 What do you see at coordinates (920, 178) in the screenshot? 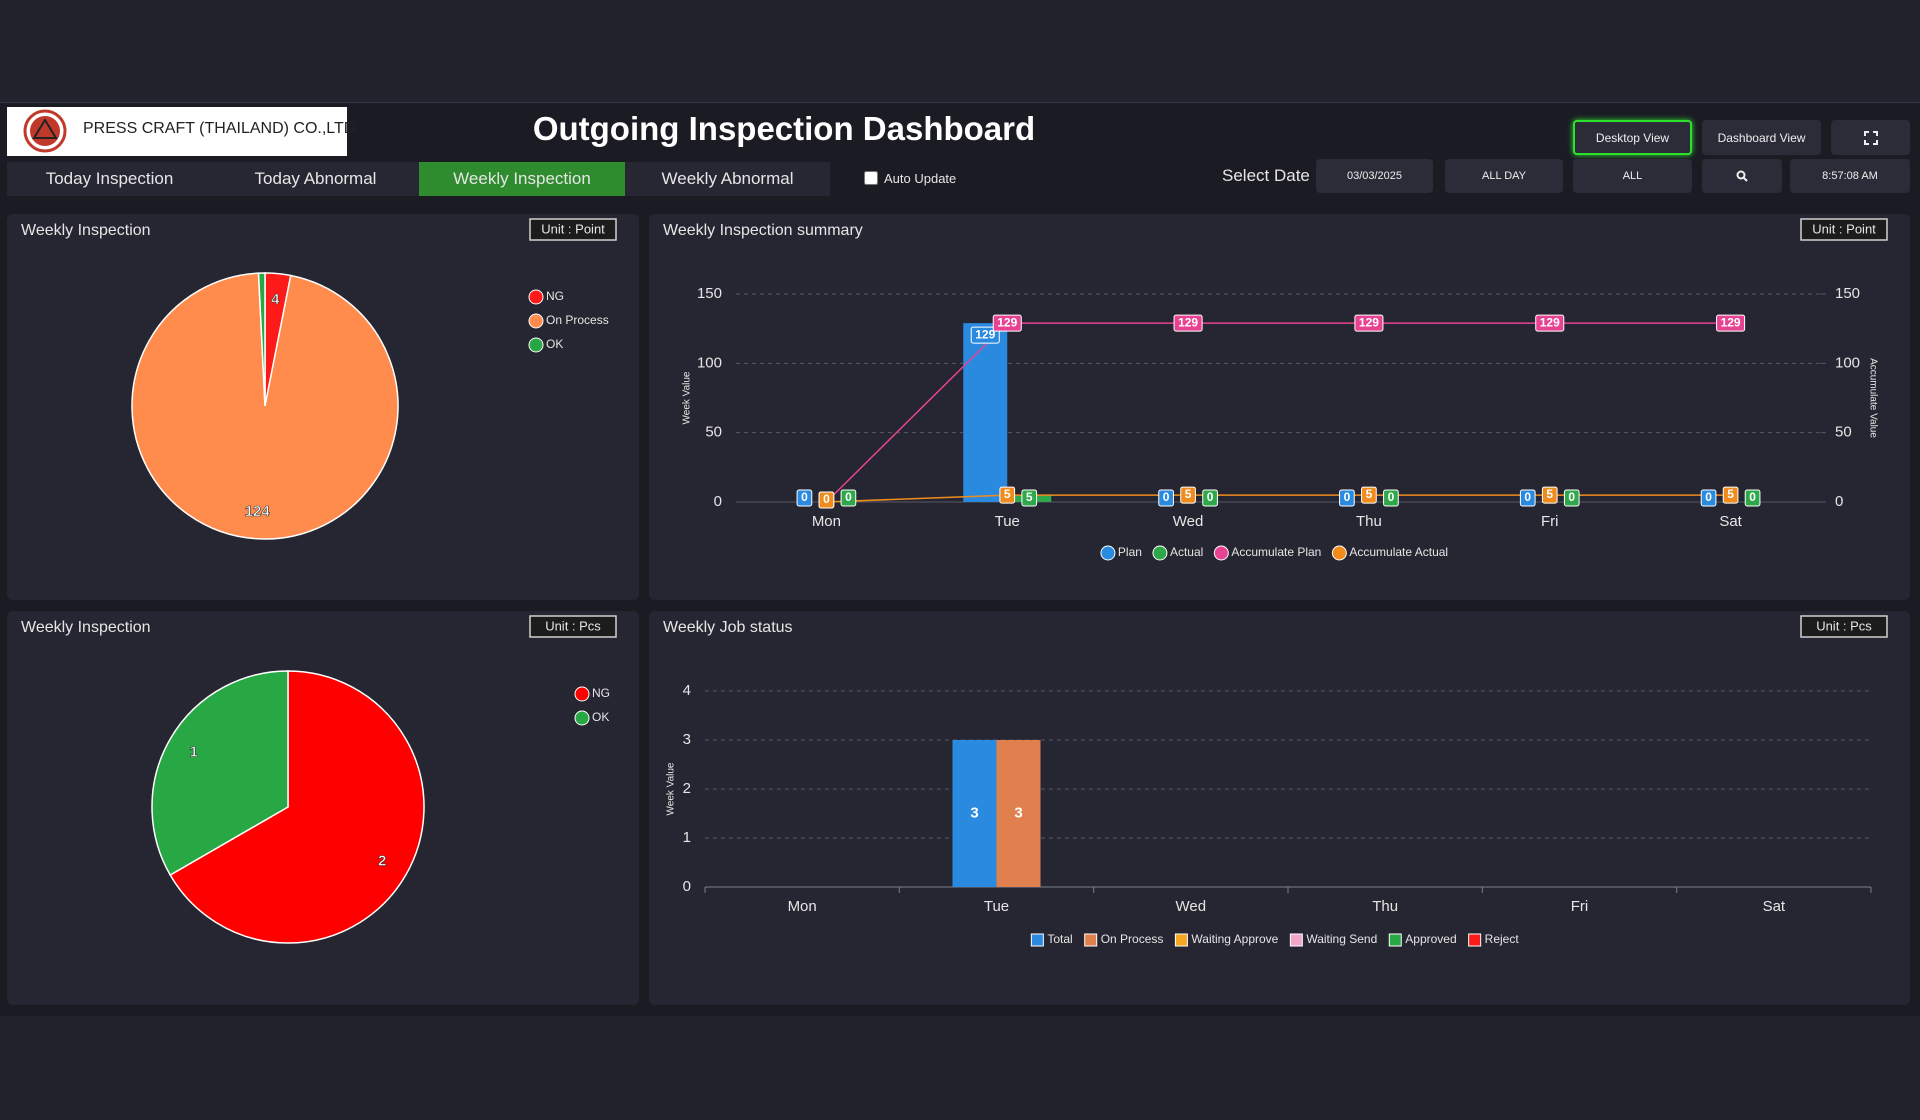
I see `auto-update-label: Auto Update` at bounding box center [920, 178].